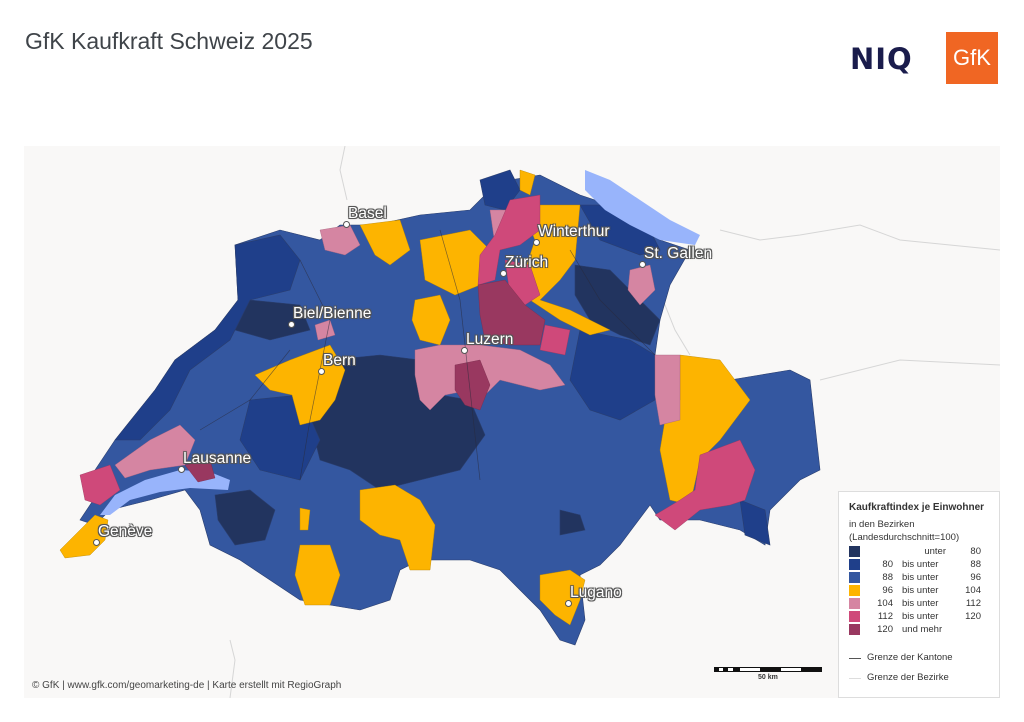  What do you see at coordinates (125, 531) in the screenshot?
I see `city-label: Genève` at bounding box center [125, 531].